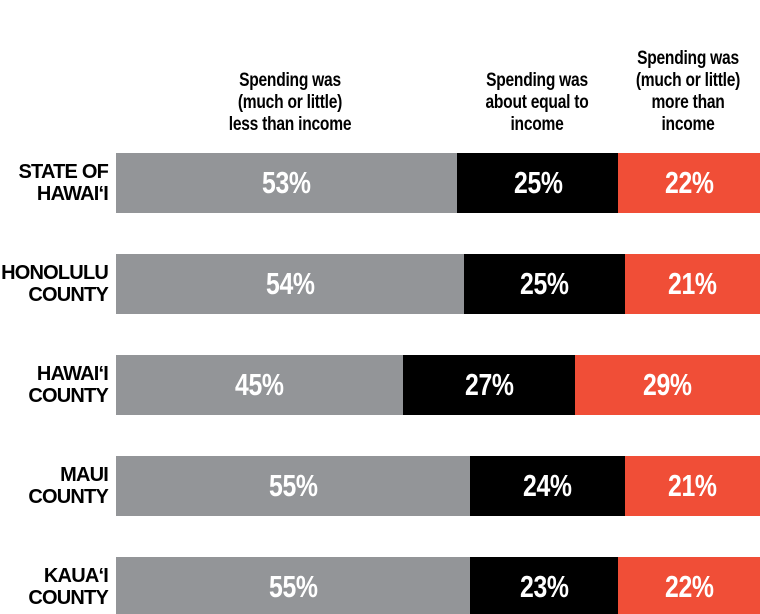 This screenshot has height=614, width=760. I want to click on bar-row: 53% 25% 22%, so click(438, 183).